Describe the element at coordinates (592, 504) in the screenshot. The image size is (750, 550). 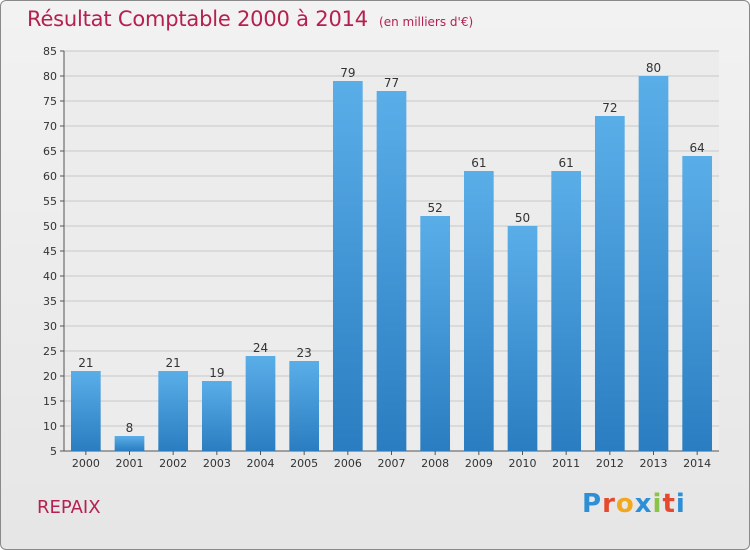
I see `logo-letter: P` at that location.